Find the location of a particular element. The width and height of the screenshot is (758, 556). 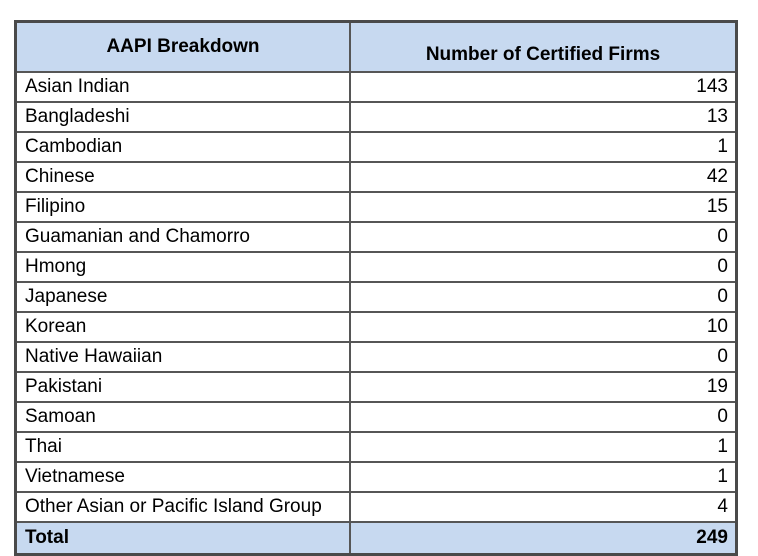

certified-firms-count-cell: 10 is located at coordinates (543, 327).